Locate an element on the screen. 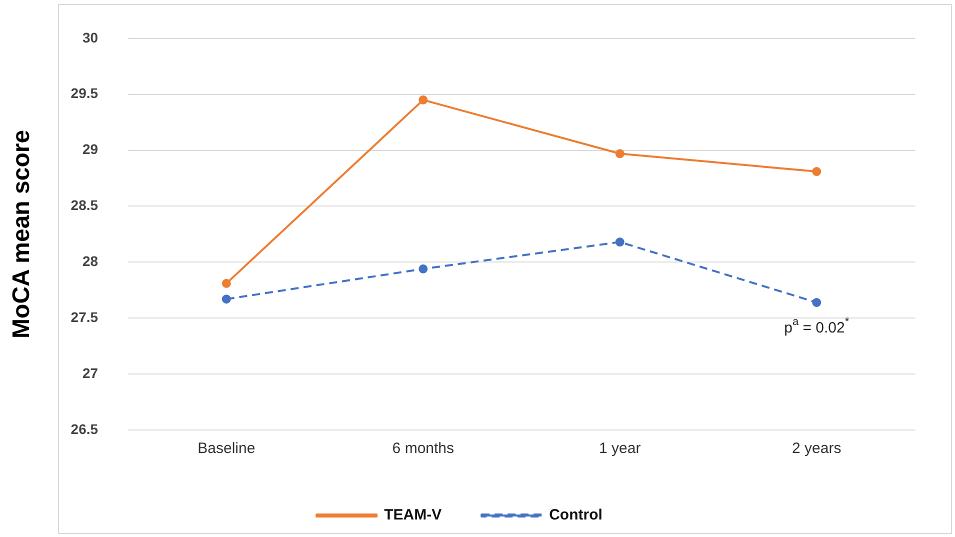 The width and height of the screenshot is (955, 537). y-tick-label: 28 is located at coordinates (90, 261).